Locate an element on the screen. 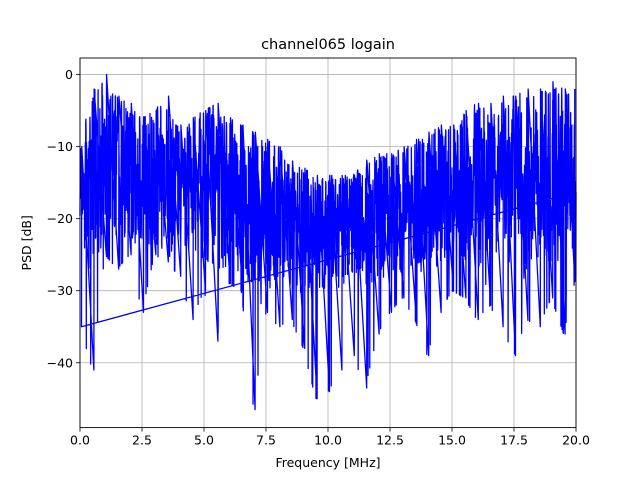 The image size is (640, 484). x-axis-label: Frequency [MHz] is located at coordinates (327, 462).